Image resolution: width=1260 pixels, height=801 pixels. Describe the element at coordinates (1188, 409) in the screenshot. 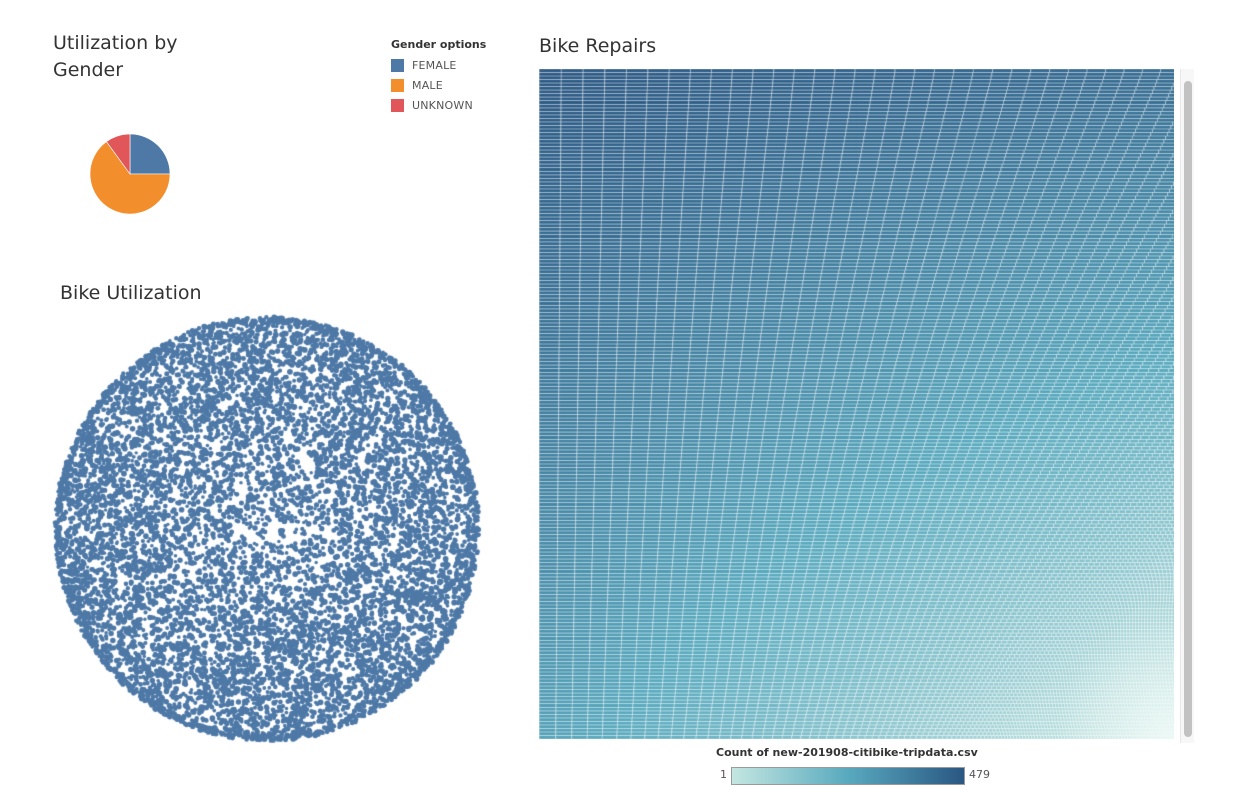

I see `scrollbar-thumb` at that location.